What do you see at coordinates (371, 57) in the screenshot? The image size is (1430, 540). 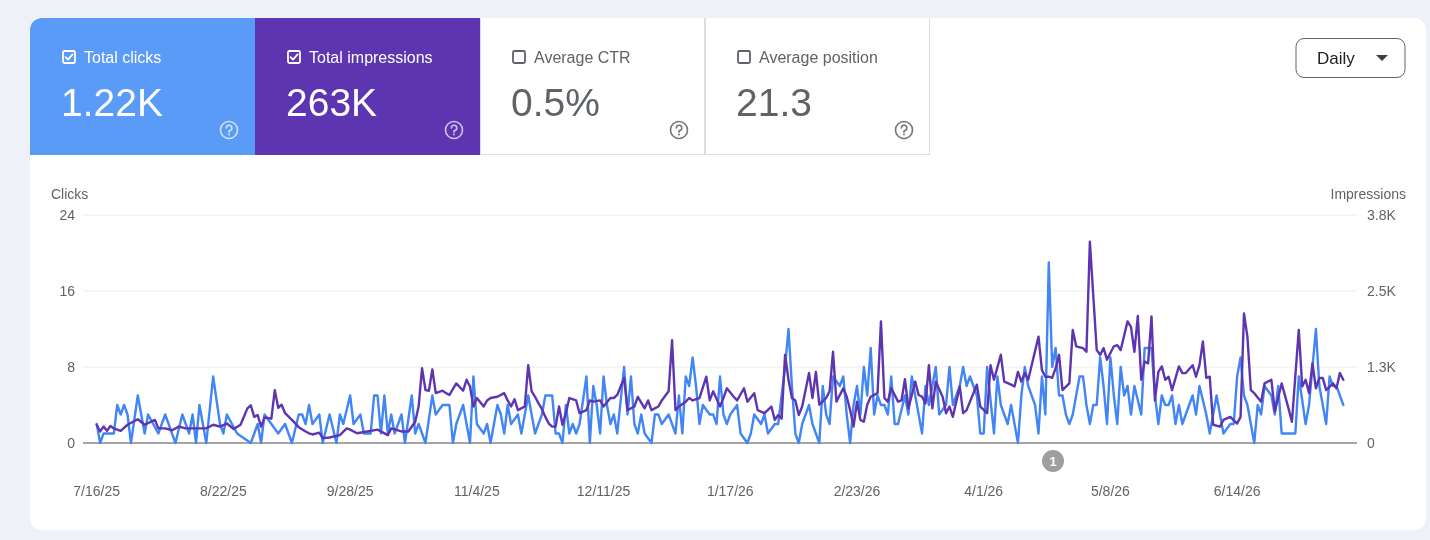 I see `text: Total impressions` at bounding box center [371, 57].